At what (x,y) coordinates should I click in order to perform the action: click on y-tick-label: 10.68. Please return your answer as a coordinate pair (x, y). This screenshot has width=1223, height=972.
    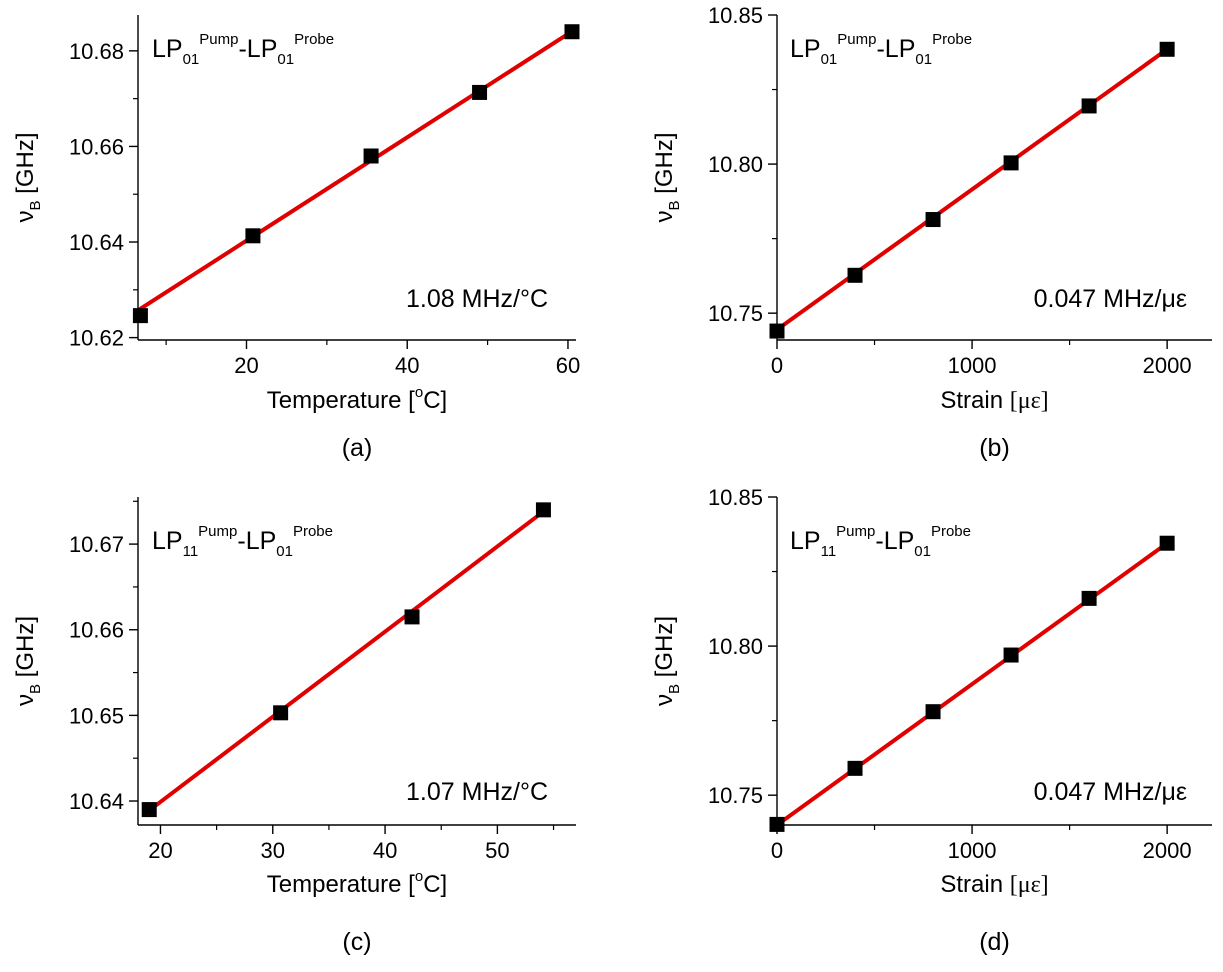
    Looking at the image, I should click on (96, 51).